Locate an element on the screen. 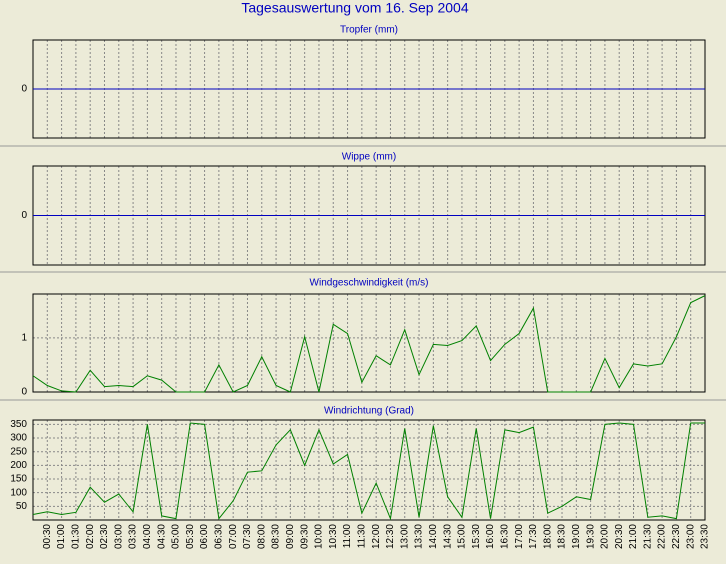  x-tick-label: 21:00 is located at coordinates (633, 536).